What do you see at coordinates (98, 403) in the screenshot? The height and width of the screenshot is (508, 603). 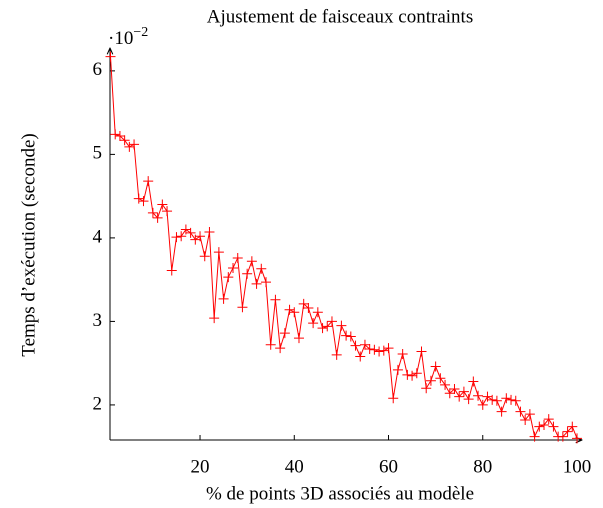 I see `y-tick-label: 2` at bounding box center [98, 403].